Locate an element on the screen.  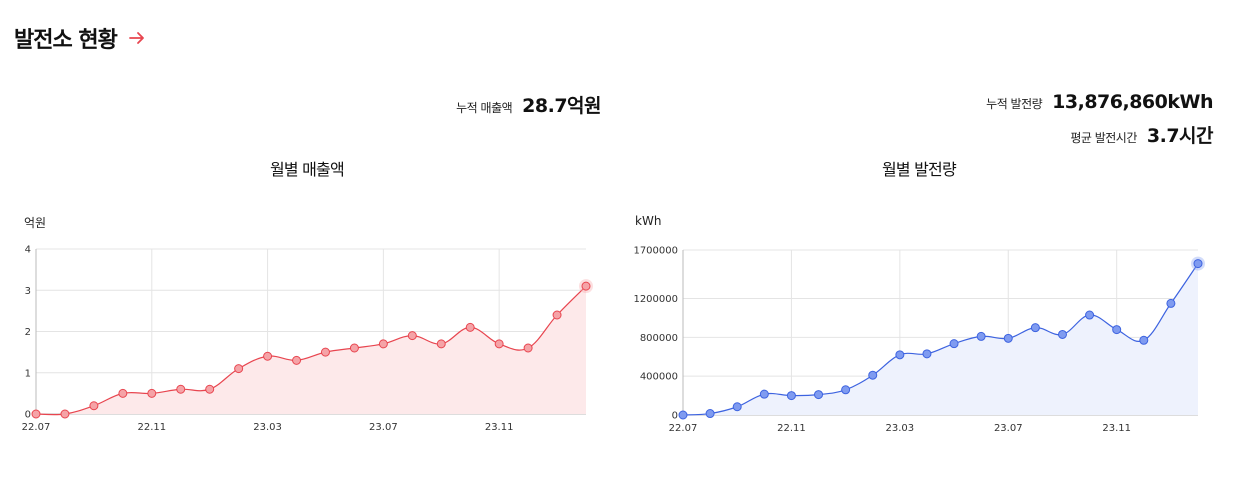
hours-stat: 평균 발전시간 3.7시간 is located at coordinates (1141, 134).